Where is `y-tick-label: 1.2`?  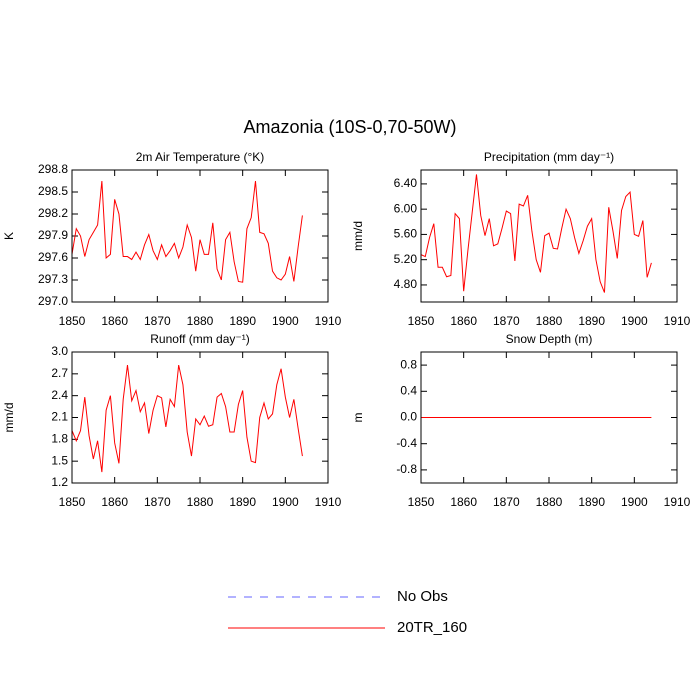
y-tick-label: 1.2 is located at coordinates (59, 482).